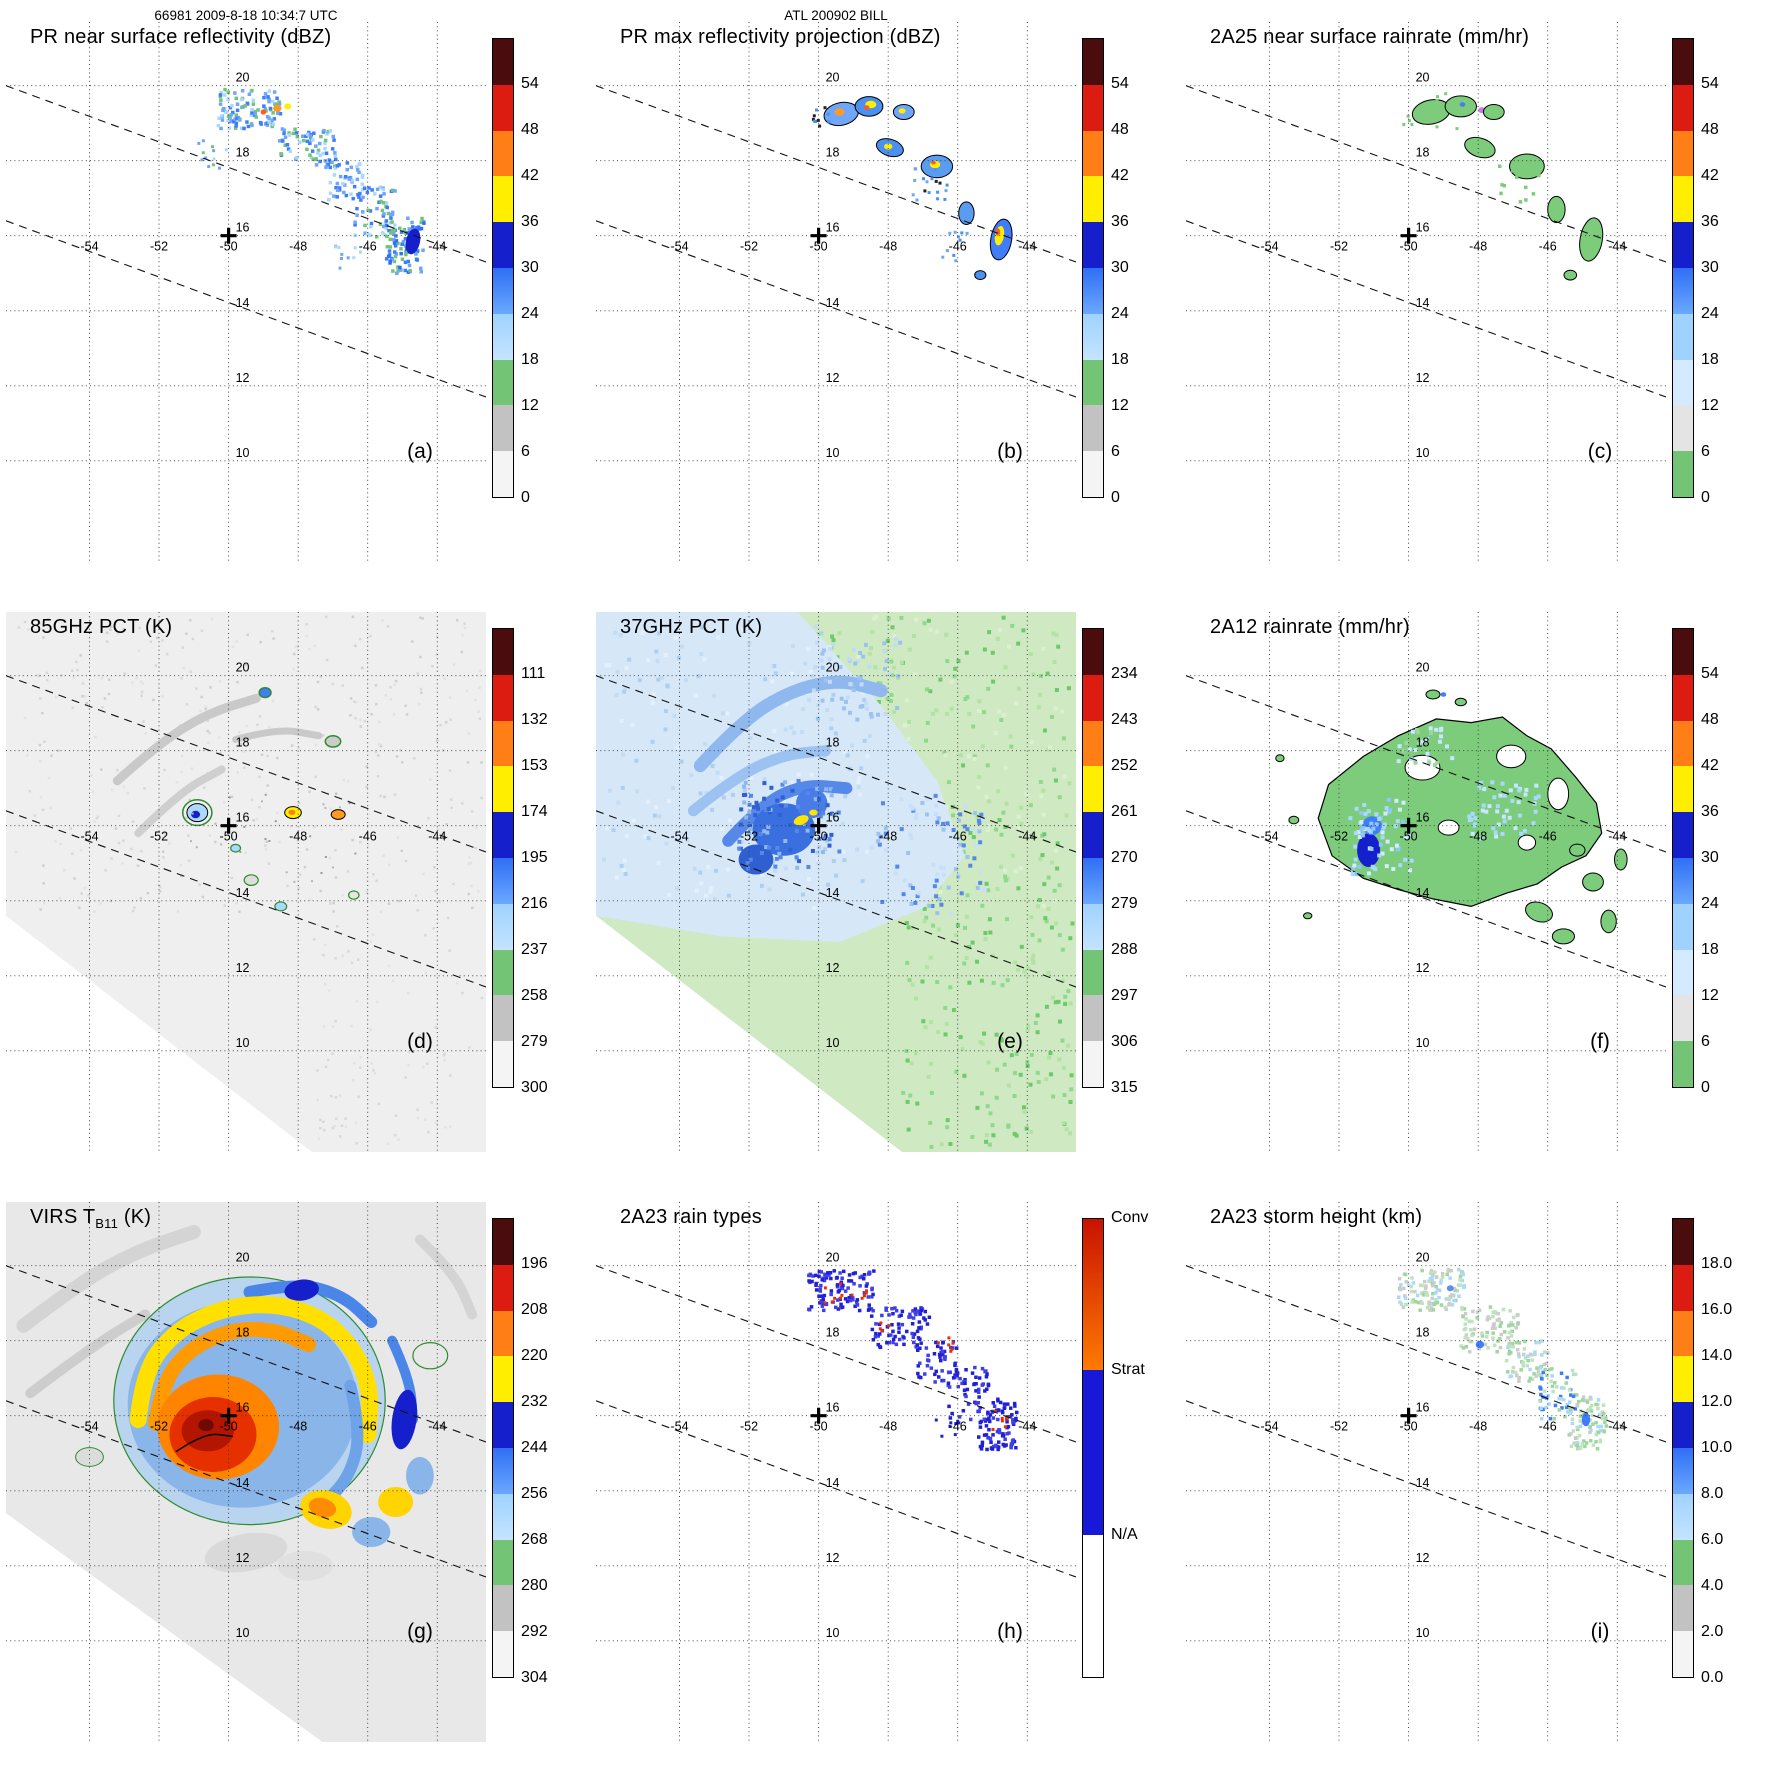  I want to click on panel-title-text: PR max reflectivity projection (dBZ), so click(780, 37).